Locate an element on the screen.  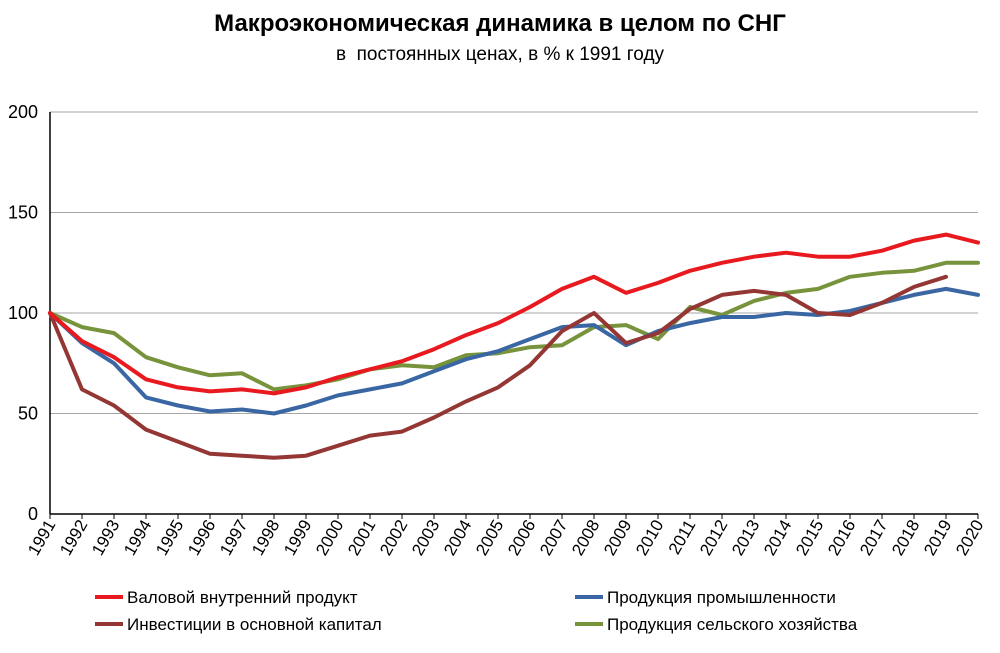
x-tick-label: 2010 is located at coordinates (649, 538).